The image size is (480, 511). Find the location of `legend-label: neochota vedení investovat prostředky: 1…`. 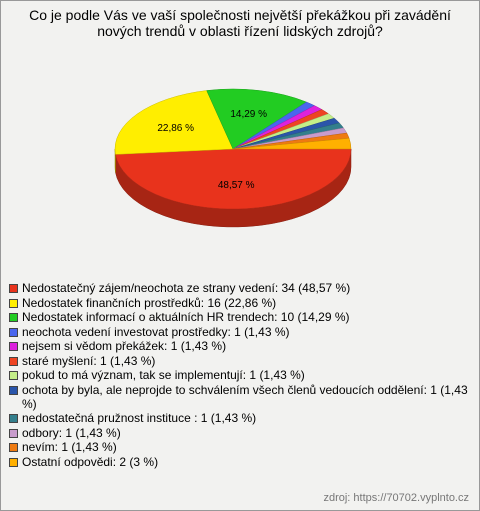

legend-label: neochota vedení investovat prostředky: 1… is located at coordinates (156, 331).